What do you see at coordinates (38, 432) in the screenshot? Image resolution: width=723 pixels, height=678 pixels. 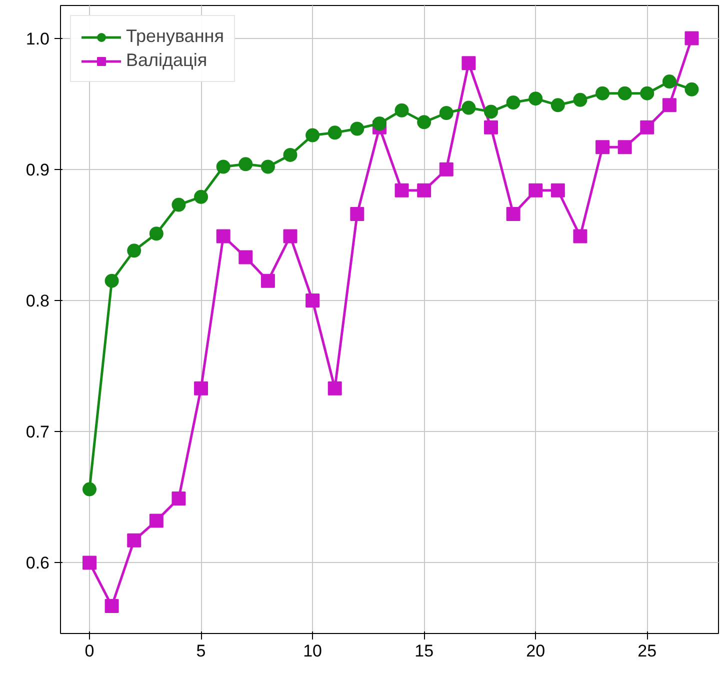 I see `y-tick-label: 0.7` at bounding box center [38, 432].